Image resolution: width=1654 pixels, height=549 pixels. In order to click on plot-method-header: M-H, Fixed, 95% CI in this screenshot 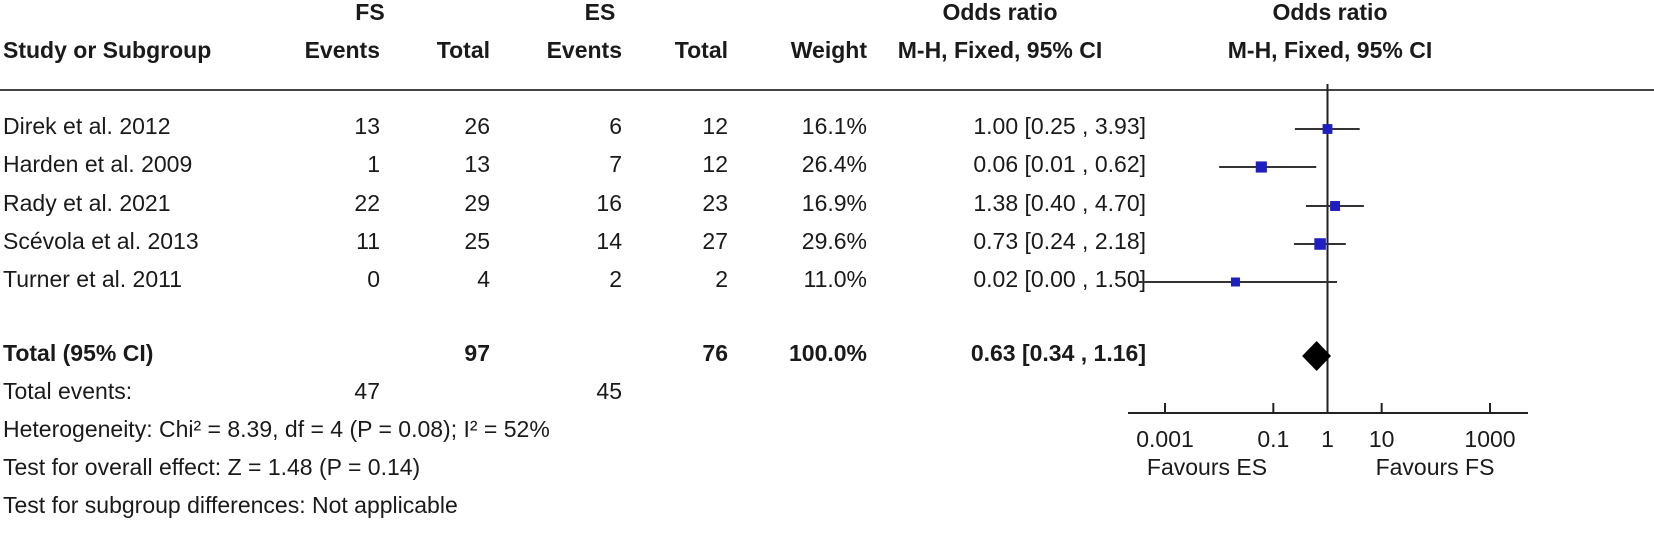, I will do `click(1330, 50)`.